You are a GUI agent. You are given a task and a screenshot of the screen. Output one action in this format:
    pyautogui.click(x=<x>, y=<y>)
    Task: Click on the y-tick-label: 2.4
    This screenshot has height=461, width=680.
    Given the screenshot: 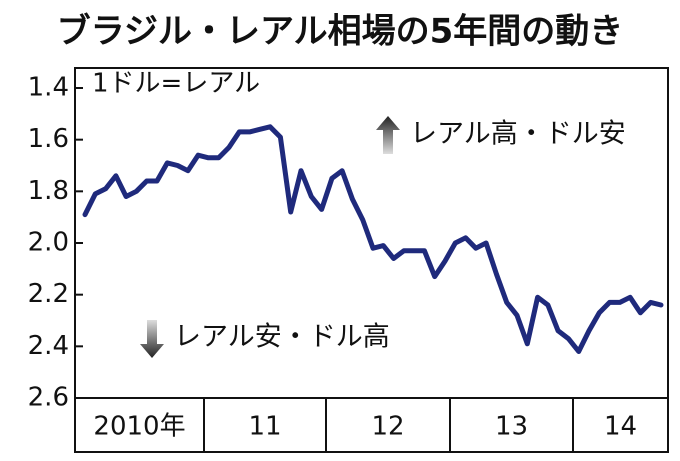 What is the action you would take?
    pyautogui.click(x=48, y=346)
    